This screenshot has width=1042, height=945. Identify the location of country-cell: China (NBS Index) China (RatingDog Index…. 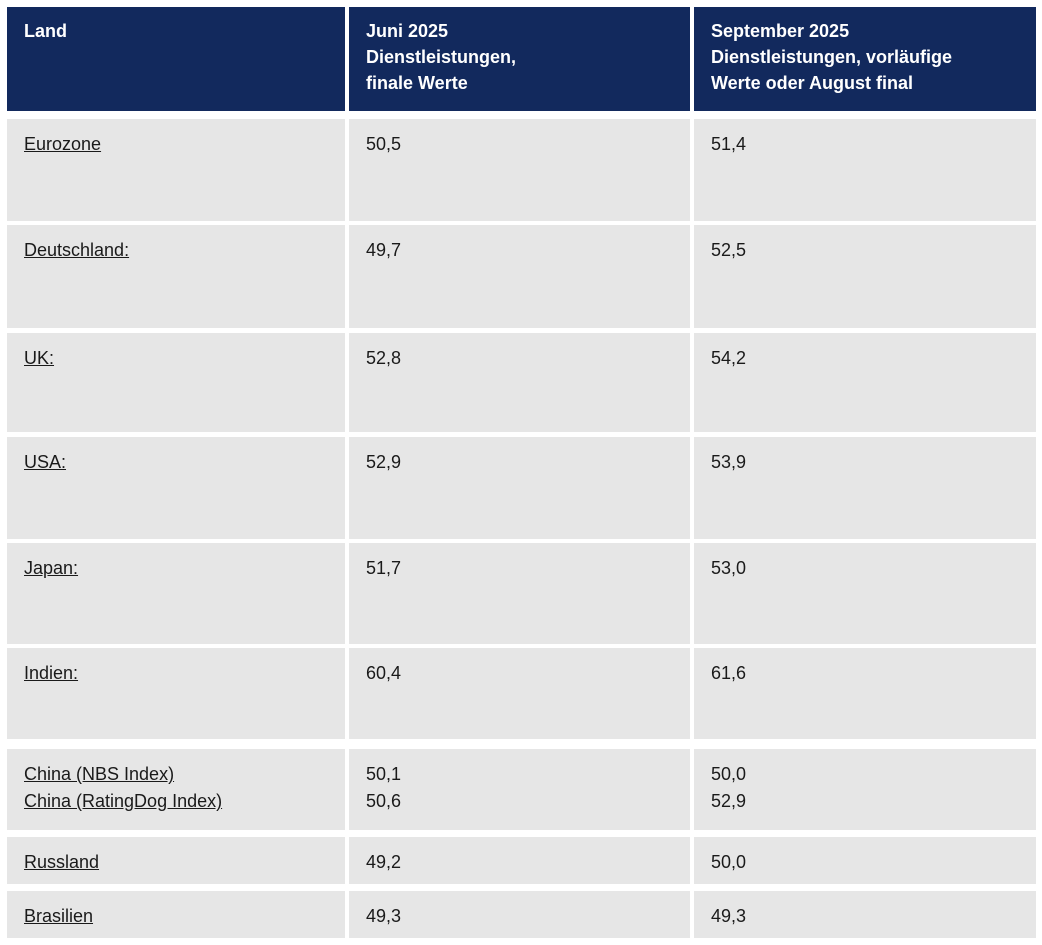
(176, 789).